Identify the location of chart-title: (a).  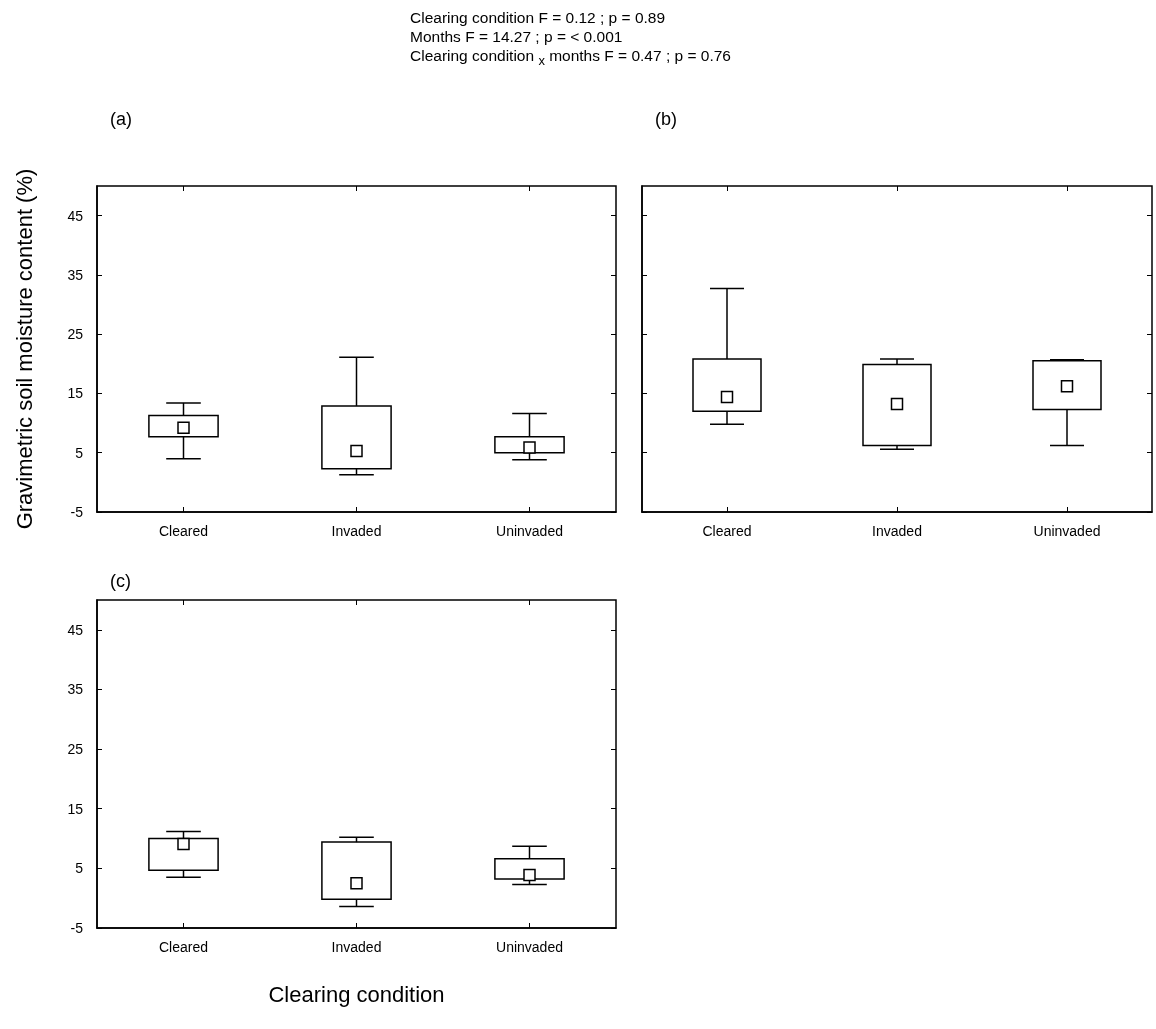
(121, 119).